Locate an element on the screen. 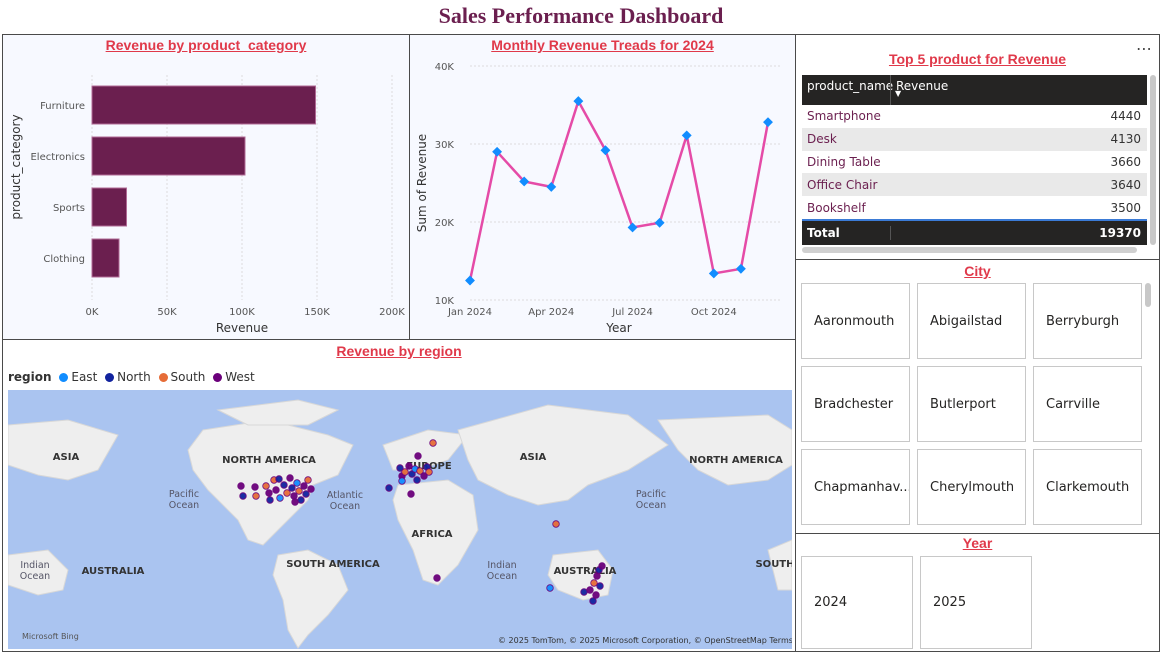 The height and width of the screenshot is (652, 1162). table-row: Dining Table 3660 is located at coordinates (974, 162).